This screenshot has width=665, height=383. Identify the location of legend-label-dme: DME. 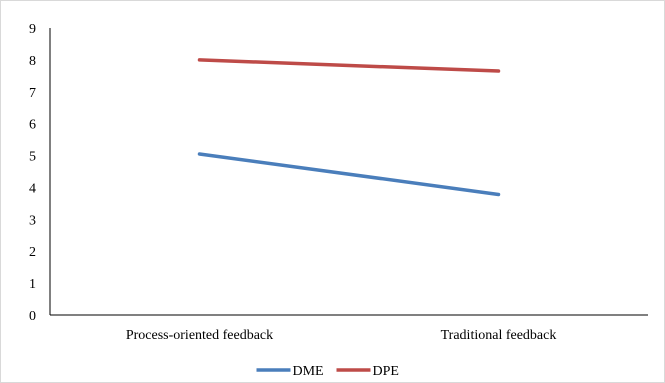
(308, 371).